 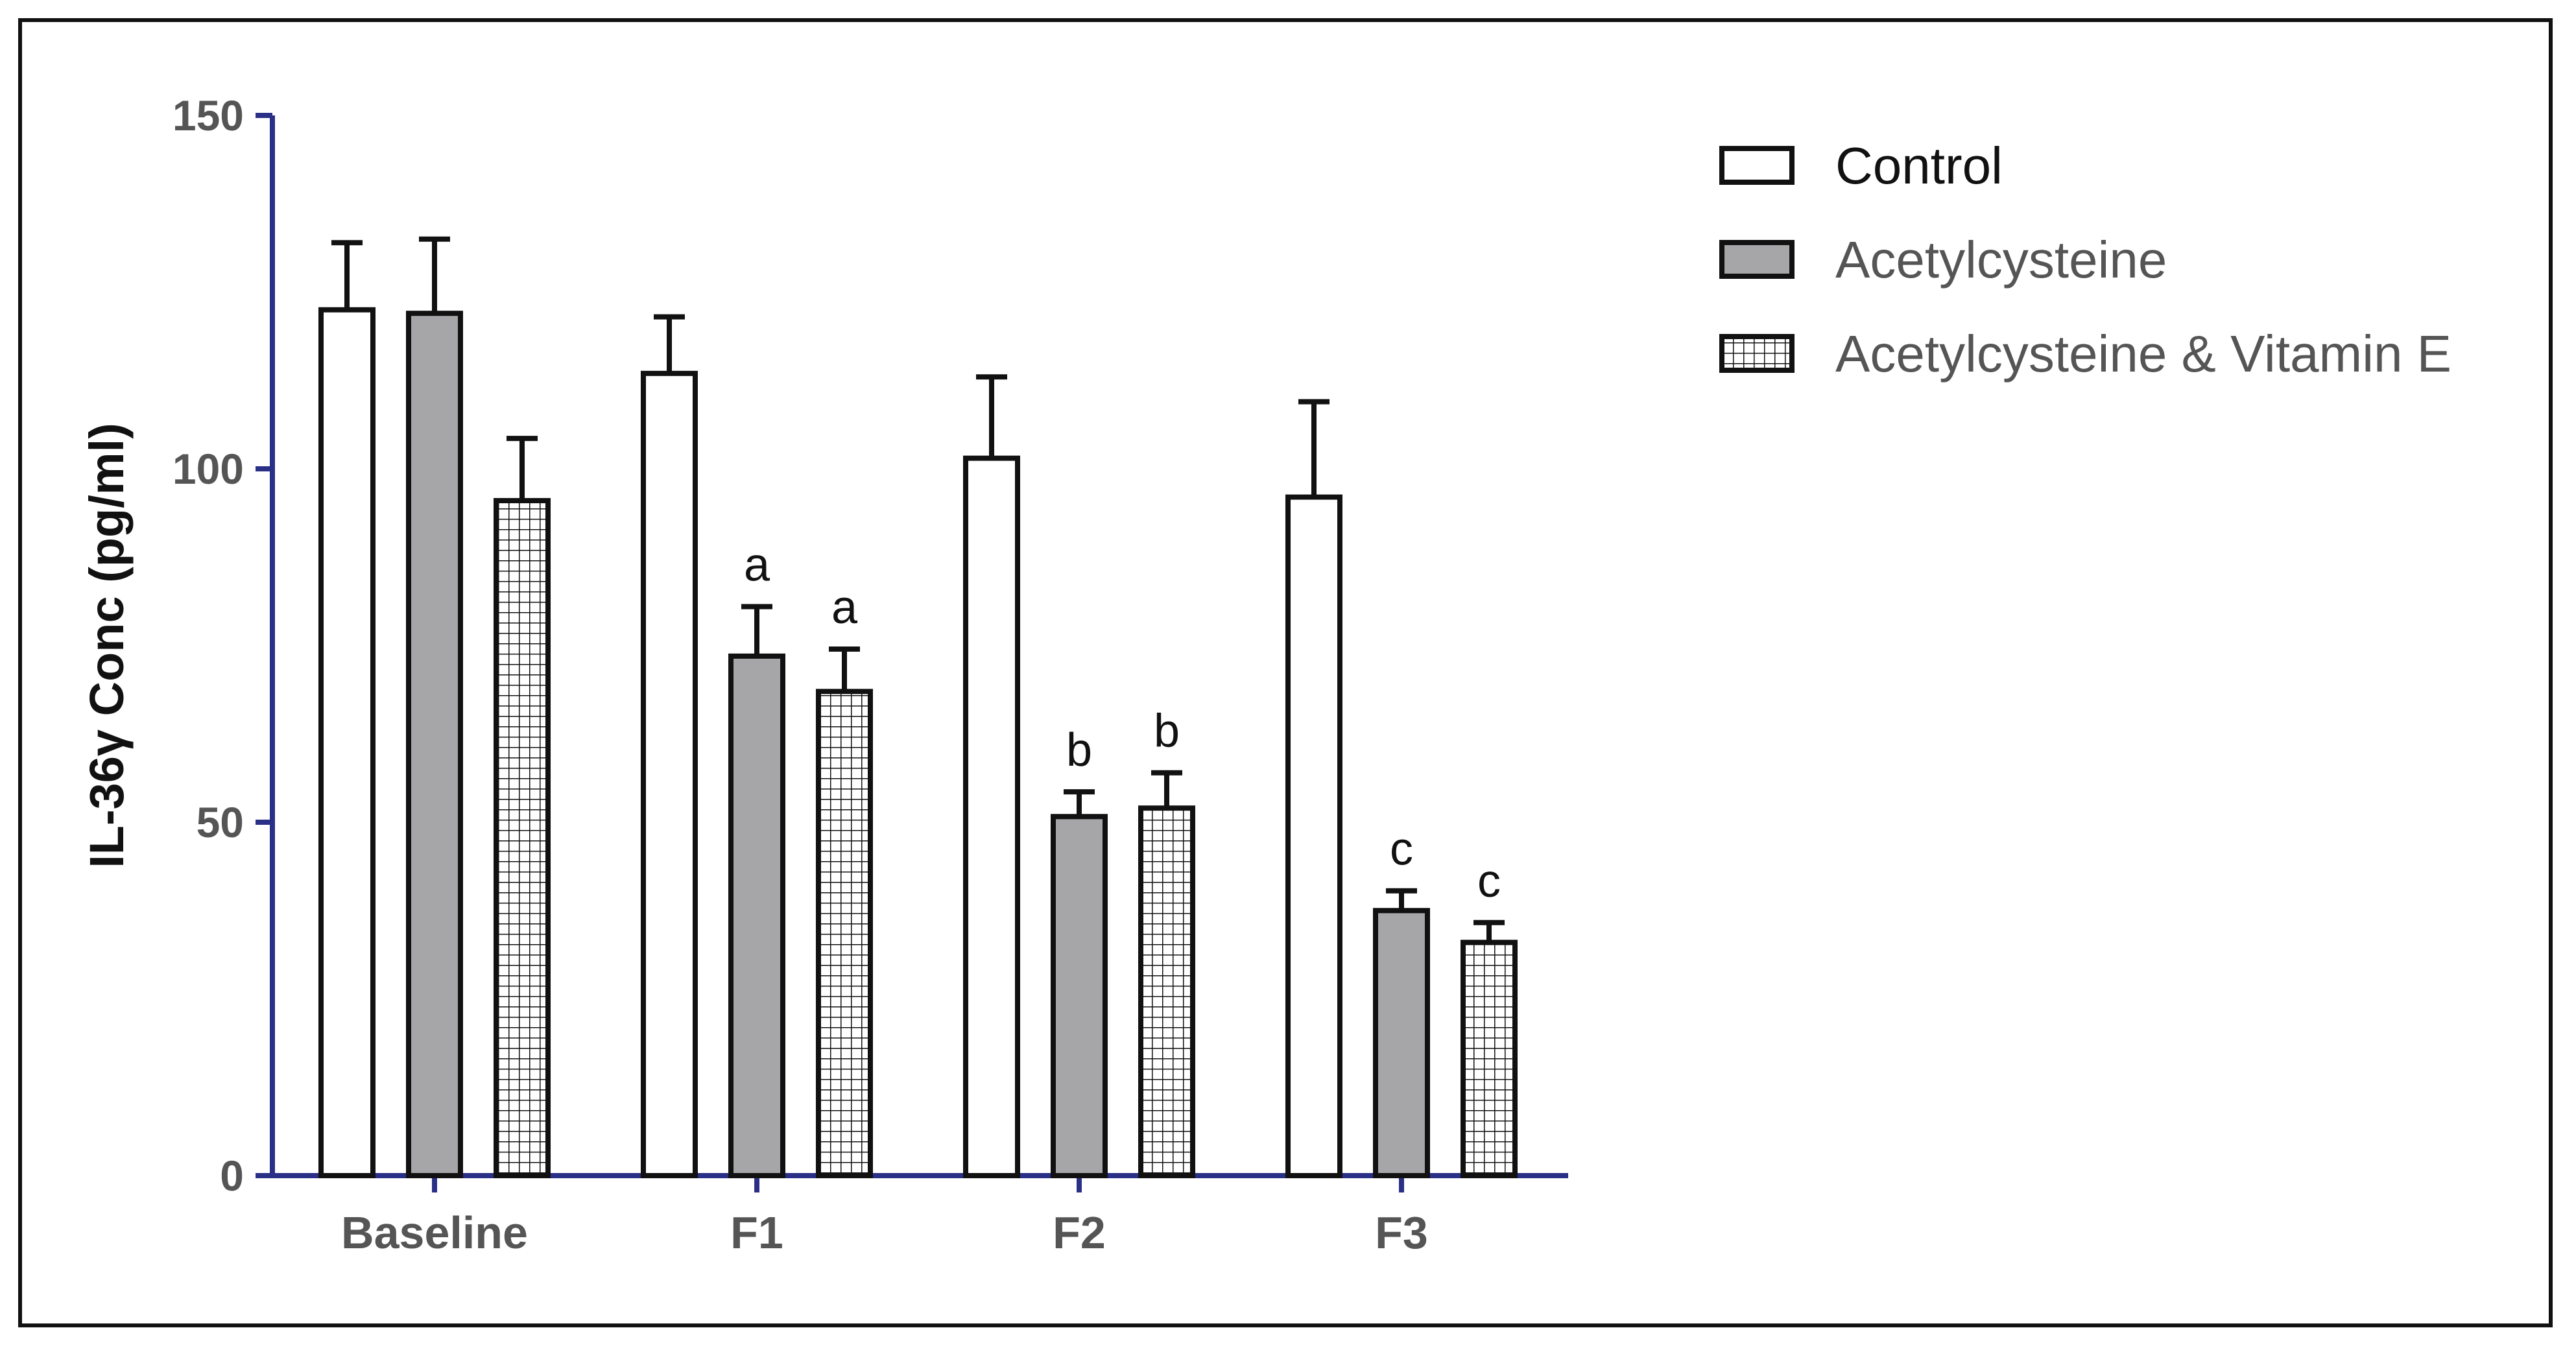 I want to click on y-tick-label: 150, so click(x=208, y=115).